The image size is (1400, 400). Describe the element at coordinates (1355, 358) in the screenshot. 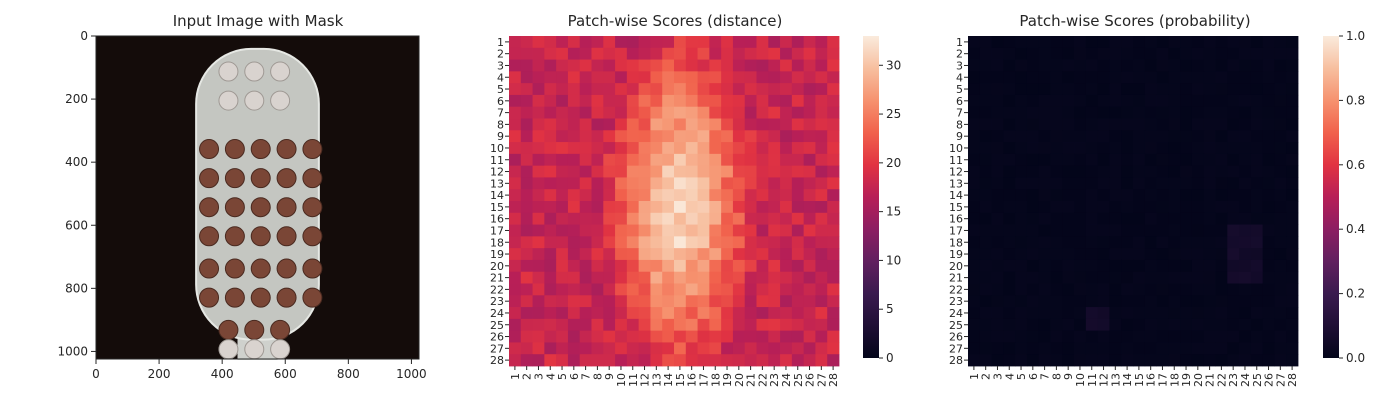

I see `colorbar-tick-label: 0.0` at that location.